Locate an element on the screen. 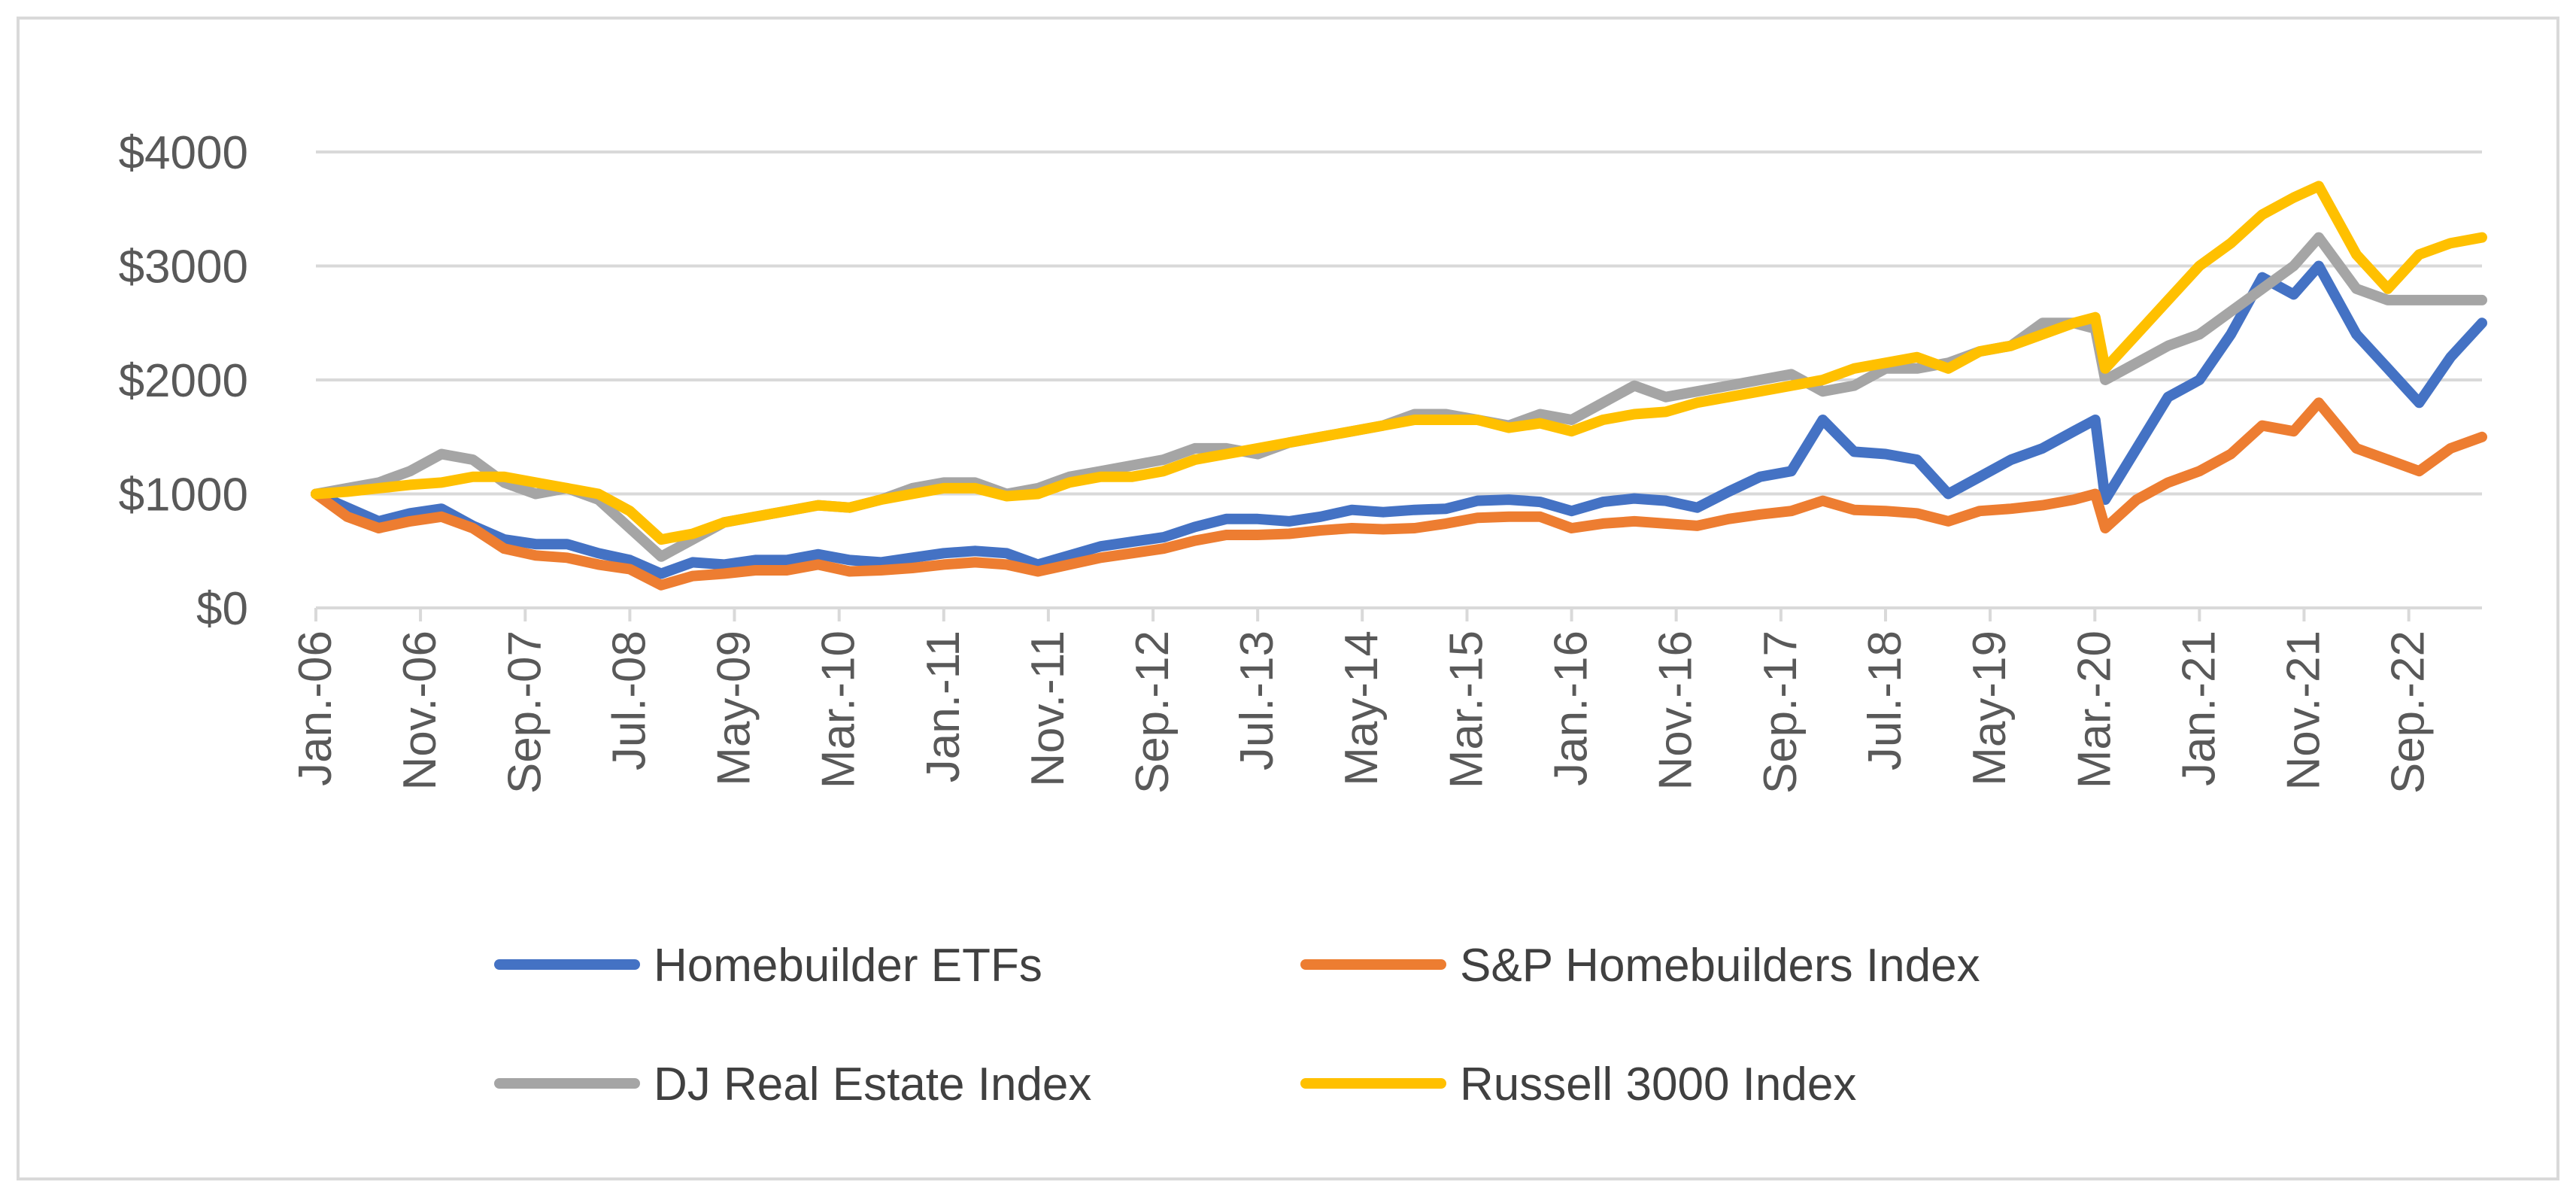 This screenshot has width=2576, height=1197. y-tick-label: $2000 is located at coordinates (183, 381).